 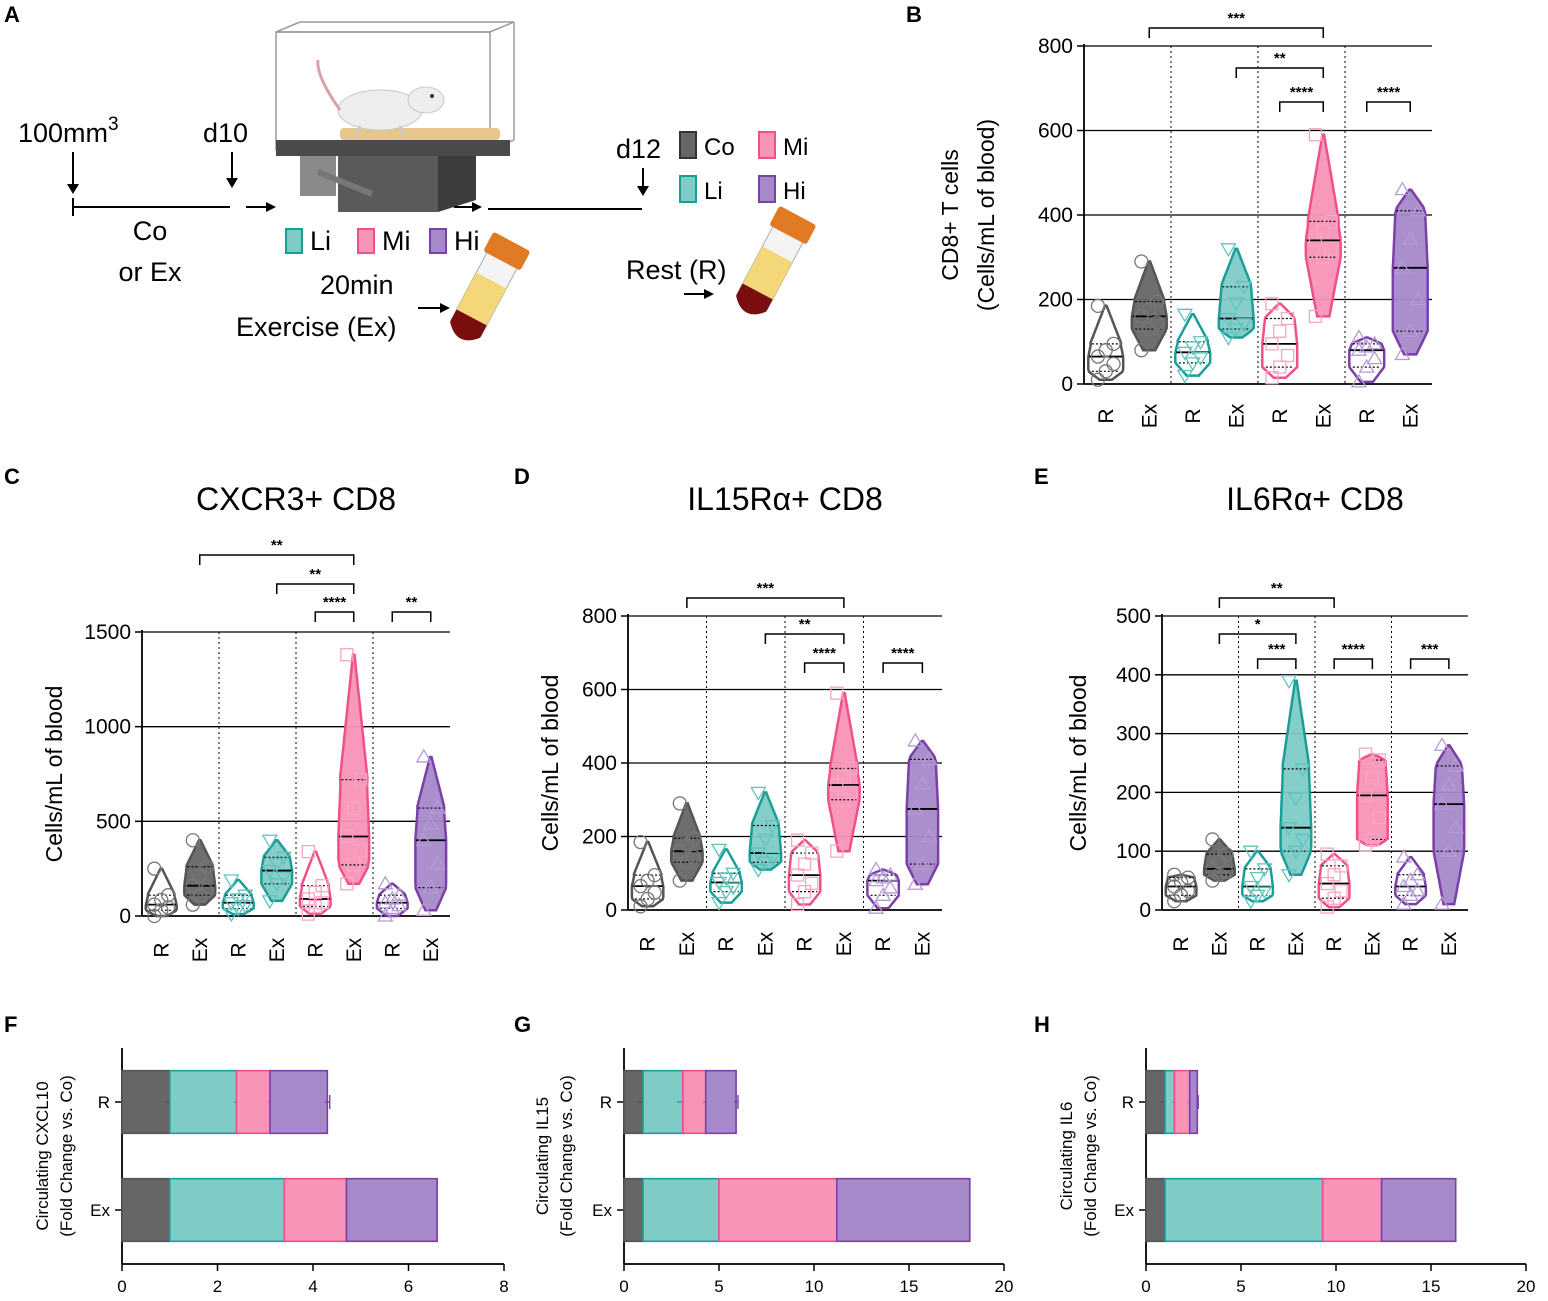 I want to click on y-tick-label: 200, so click(x=1055, y=300).